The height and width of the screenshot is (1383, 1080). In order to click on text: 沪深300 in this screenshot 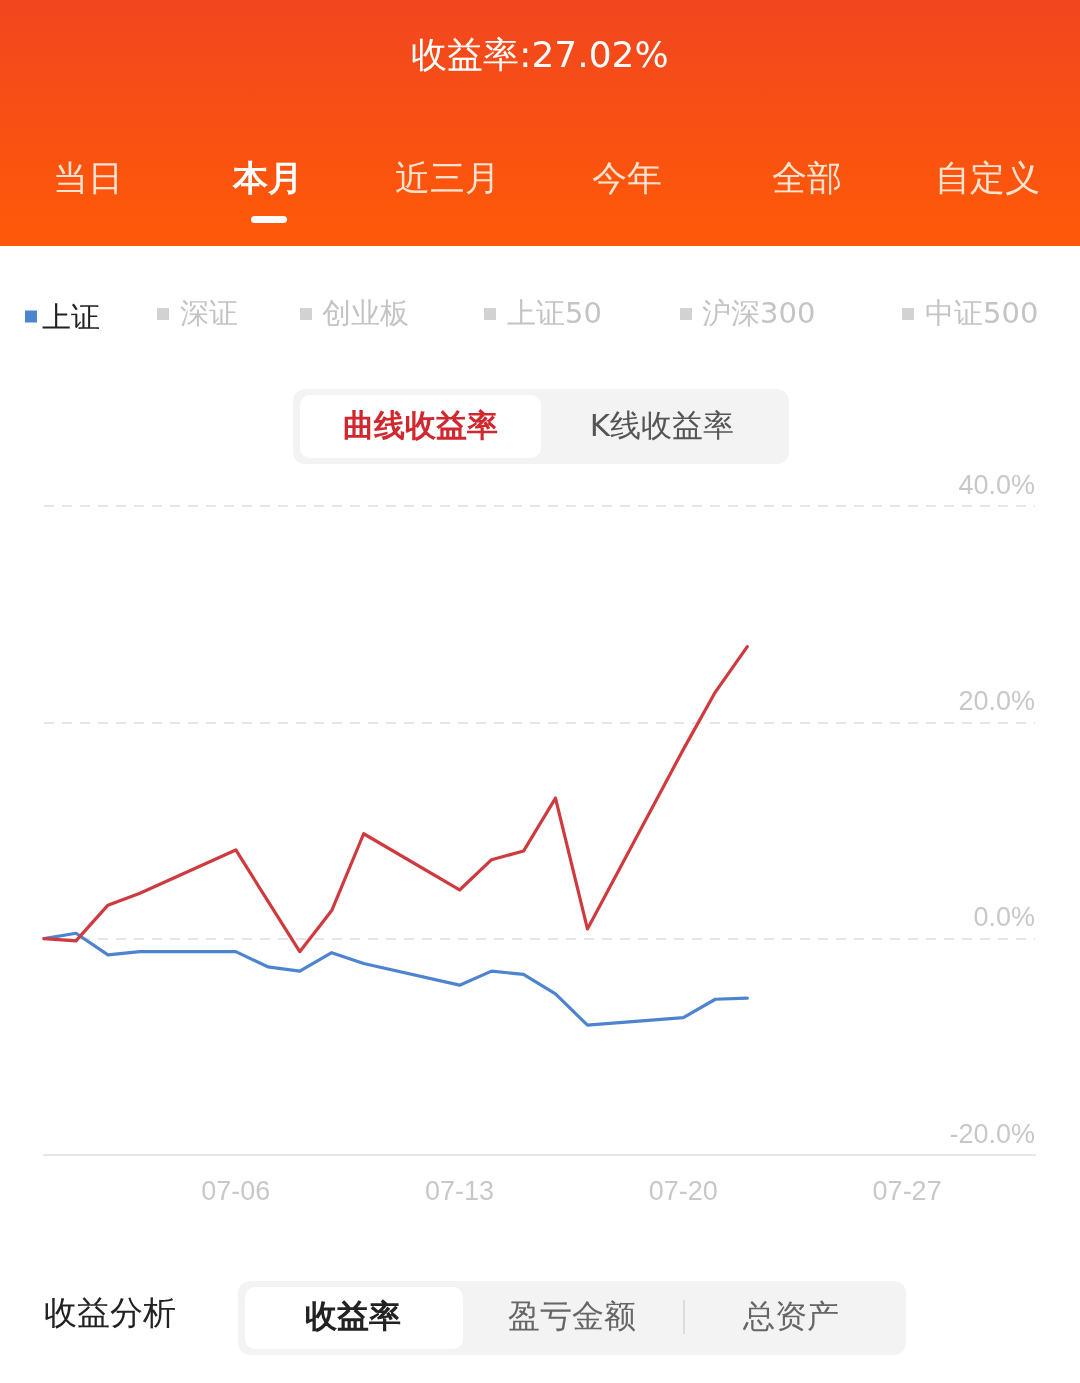, I will do `click(759, 313)`.